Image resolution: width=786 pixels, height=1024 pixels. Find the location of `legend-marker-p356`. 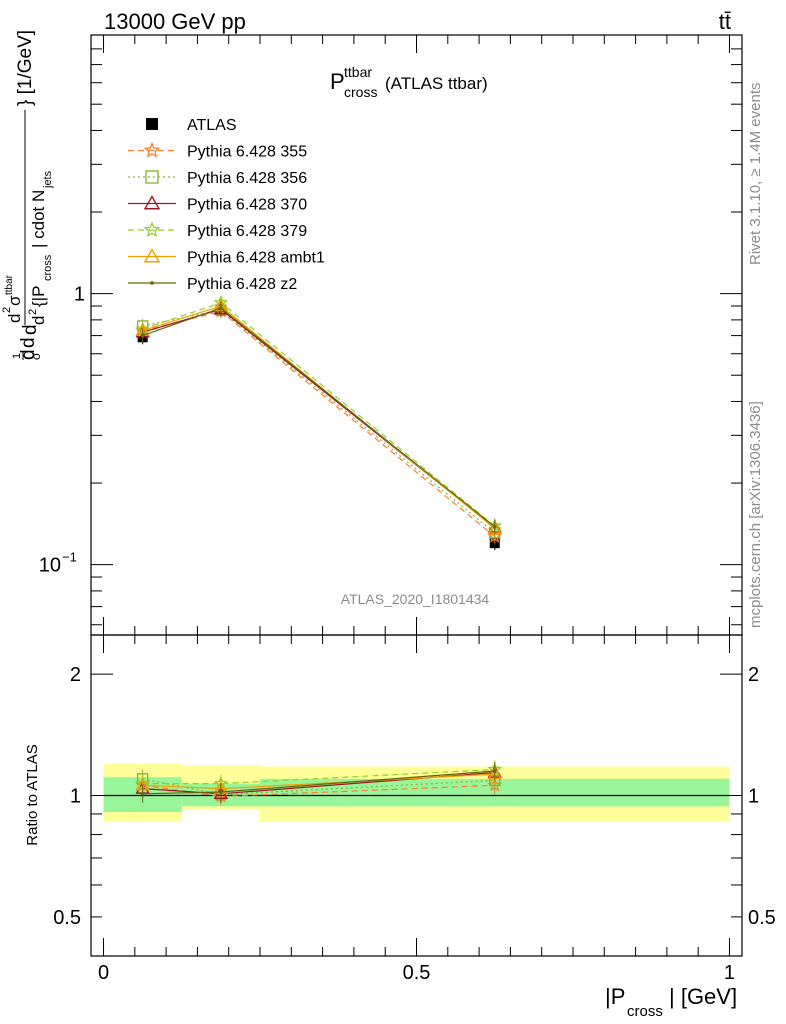

legend-marker-p356 is located at coordinates (152, 177).